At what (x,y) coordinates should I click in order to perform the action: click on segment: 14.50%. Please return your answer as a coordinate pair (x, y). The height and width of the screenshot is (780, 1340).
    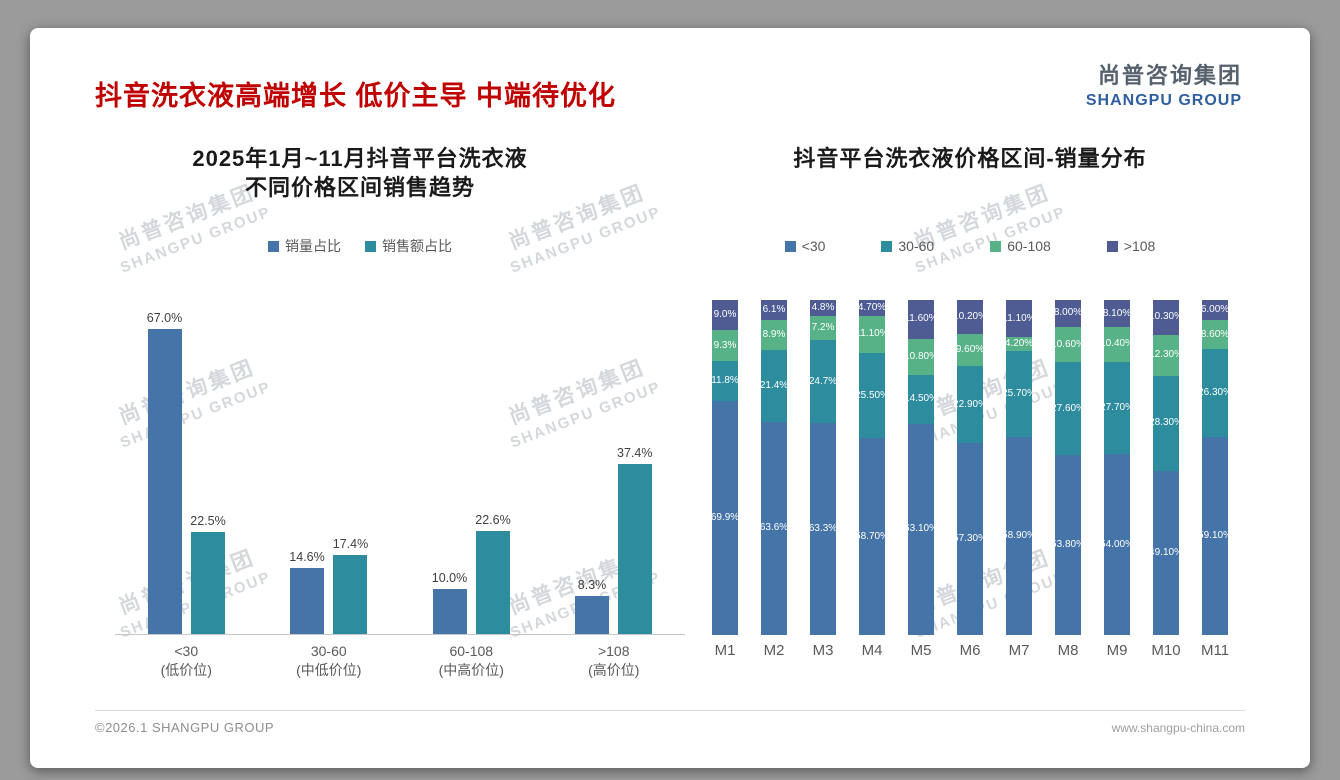
    Looking at the image, I should click on (921, 399).